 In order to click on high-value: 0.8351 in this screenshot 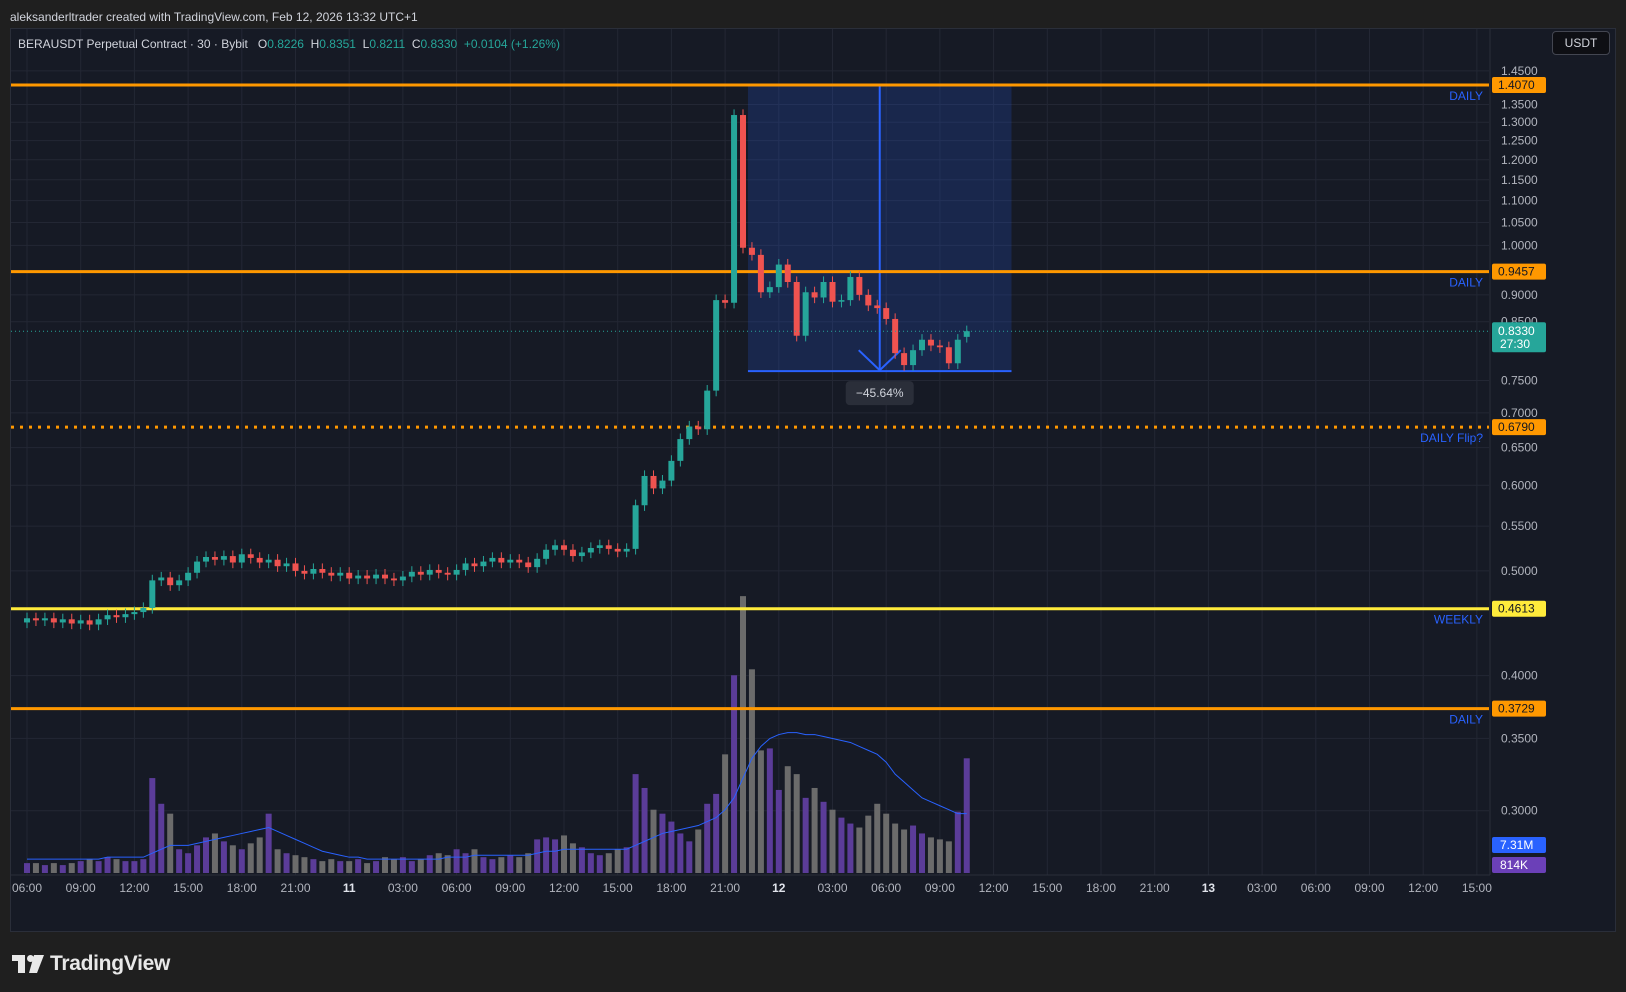, I will do `click(337, 44)`.